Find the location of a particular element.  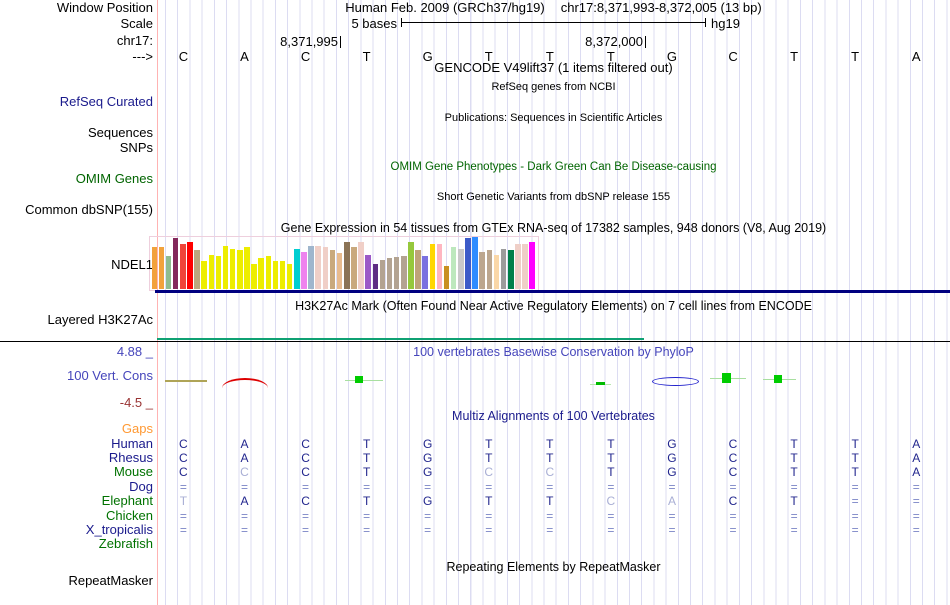

conservation-mark-box is located at coordinates (600, 383).